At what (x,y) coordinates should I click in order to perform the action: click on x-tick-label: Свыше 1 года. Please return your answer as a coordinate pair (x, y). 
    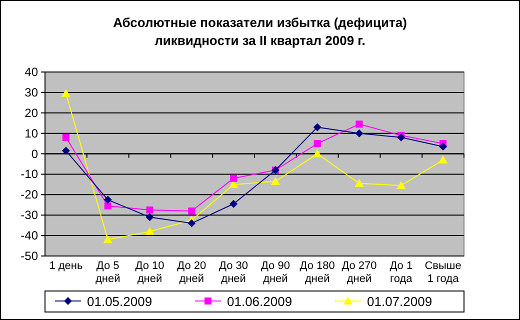
    Looking at the image, I should click on (443, 272).